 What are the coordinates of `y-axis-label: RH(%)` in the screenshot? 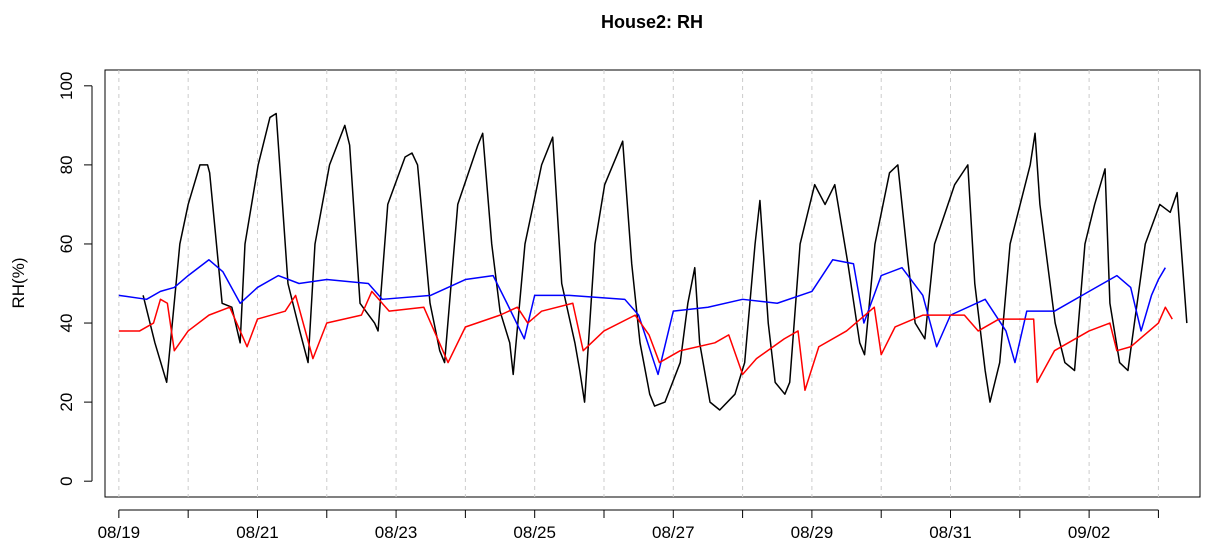 It's located at (18, 283).